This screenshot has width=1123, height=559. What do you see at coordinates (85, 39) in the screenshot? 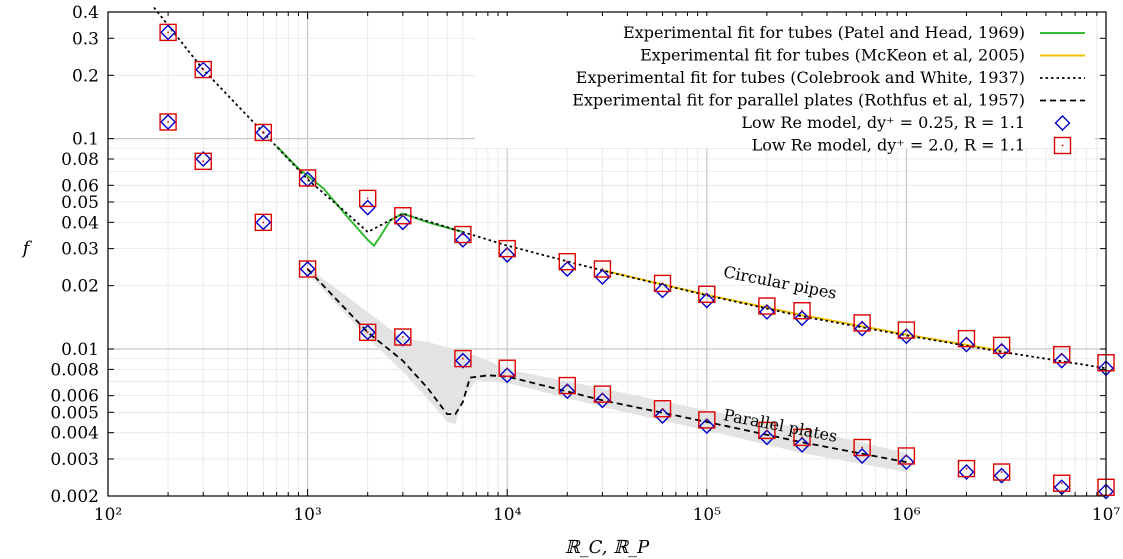
I see `y-tick-label: 0.3` at bounding box center [85, 39].